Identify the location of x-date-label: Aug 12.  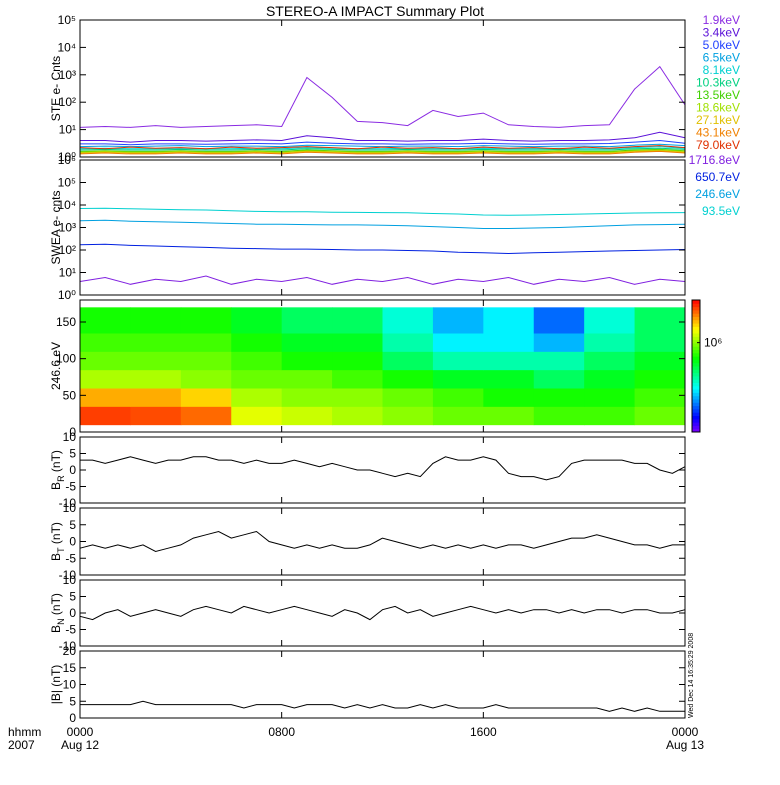
(80, 745).